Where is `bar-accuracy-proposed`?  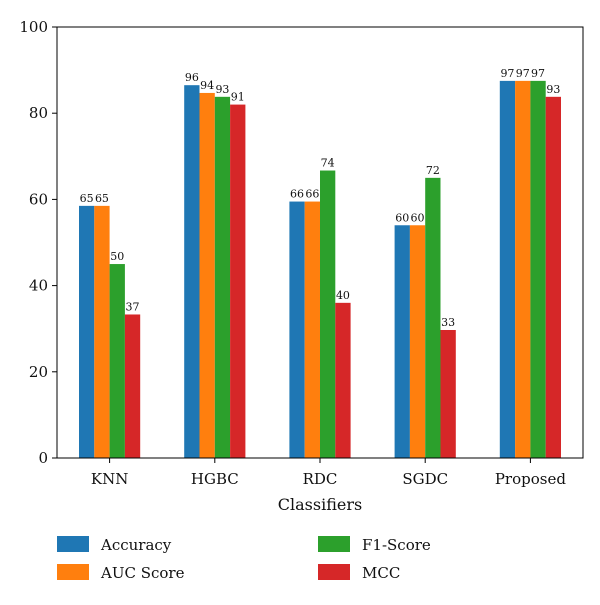
bar-accuracy-proposed is located at coordinates (507, 269).